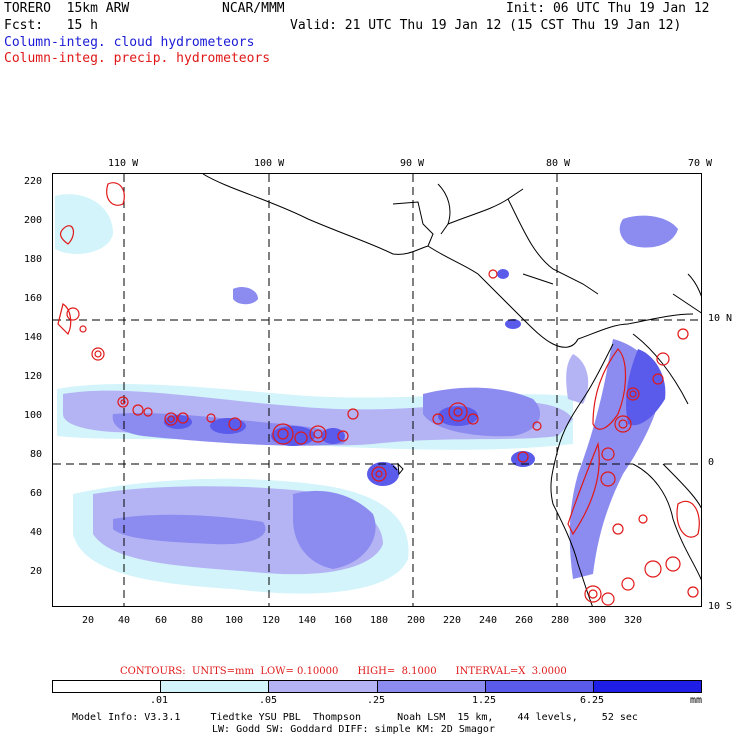 The image size is (740, 740). What do you see at coordinates (484, 700) in the screenshot?
I see `legend-label: 1.25` at bounding box center [484, 700].